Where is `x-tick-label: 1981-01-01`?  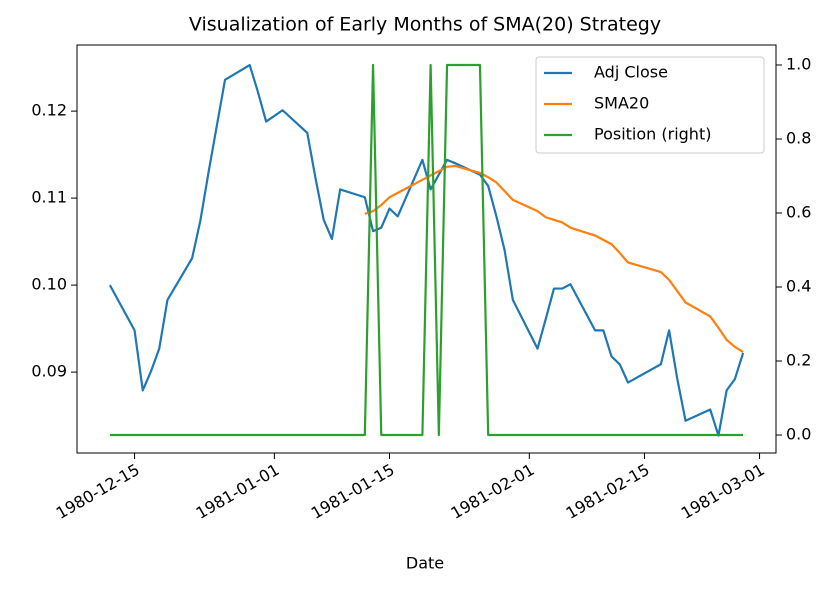
x-tick-label: 1981-01-01 is located at coordinates (238, 491).